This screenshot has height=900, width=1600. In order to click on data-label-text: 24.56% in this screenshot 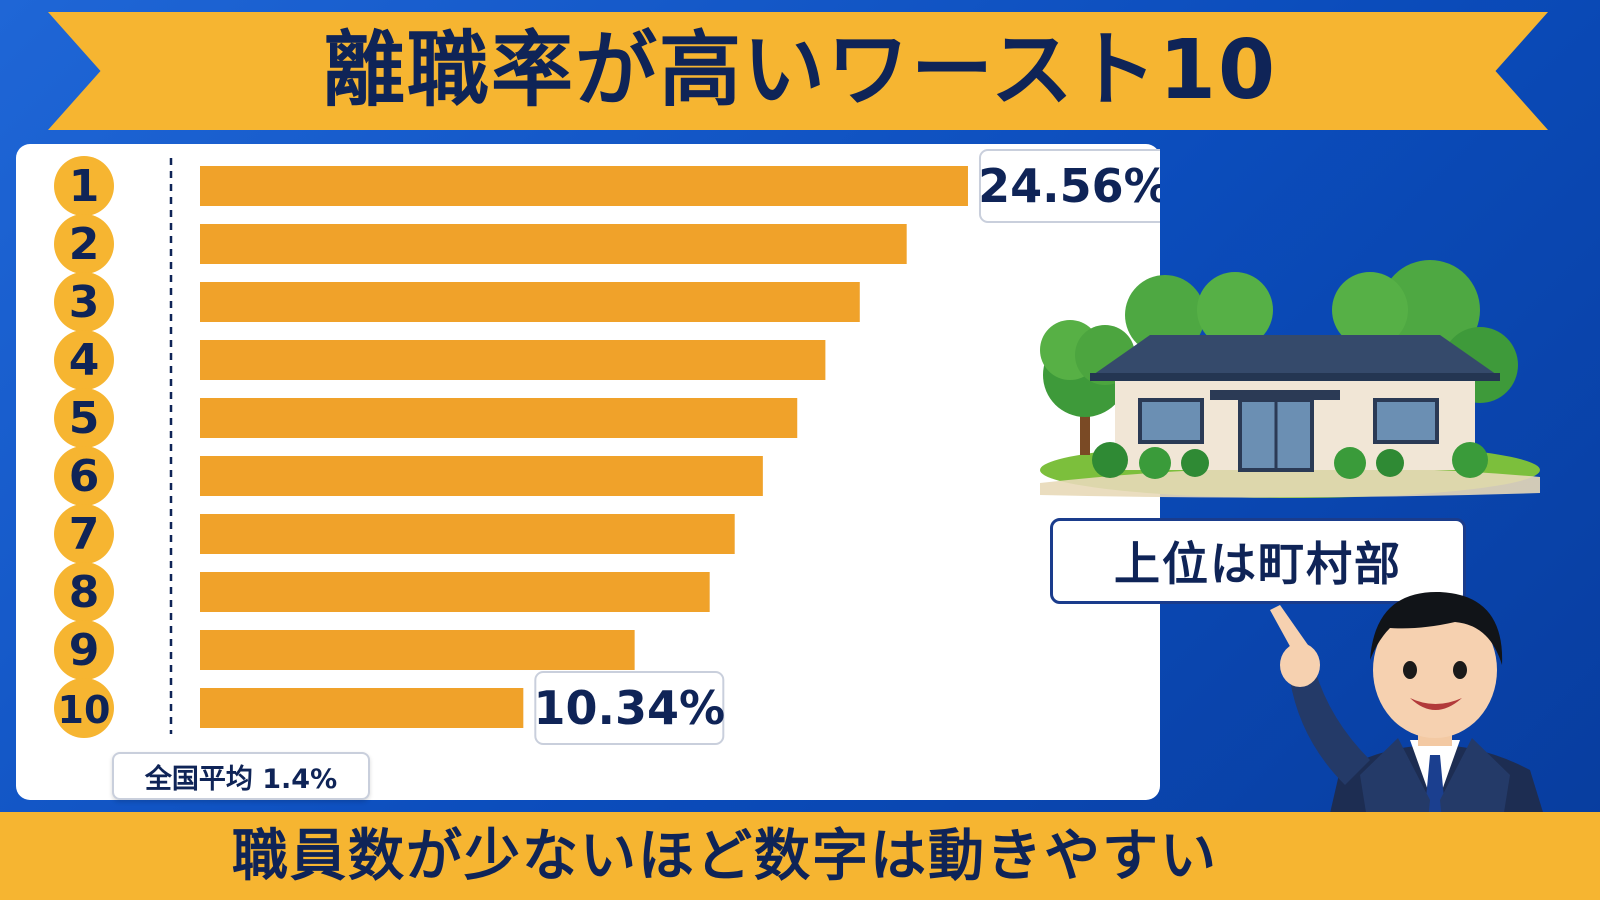, I will do `click(1069, 186)`.